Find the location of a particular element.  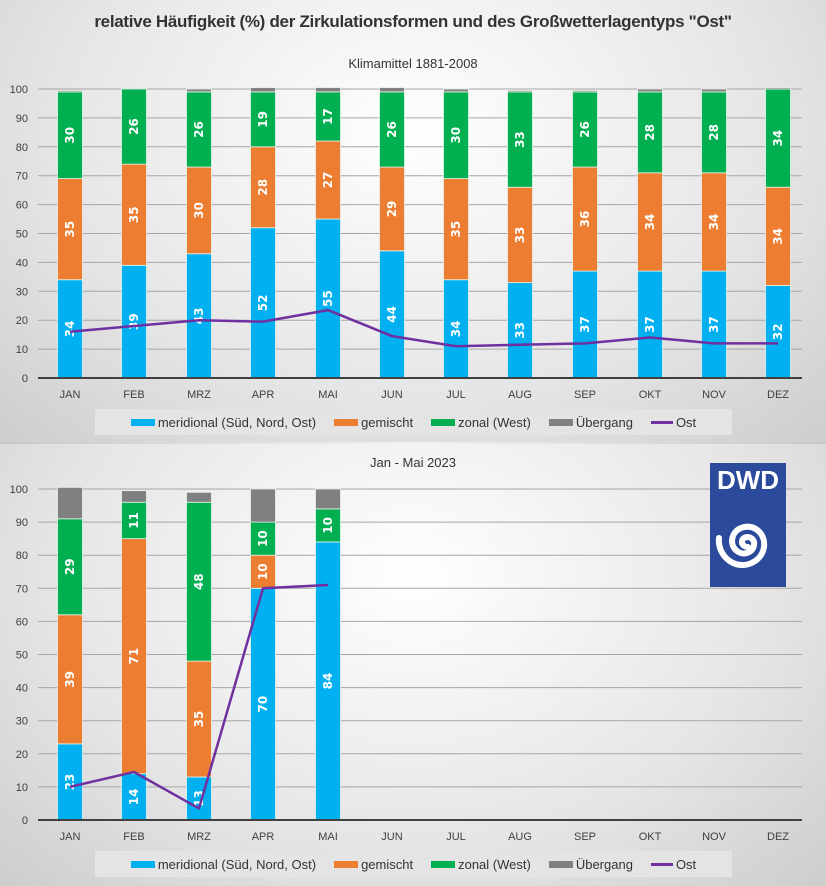

data-label: 52 is located at coordinates (263, 303).